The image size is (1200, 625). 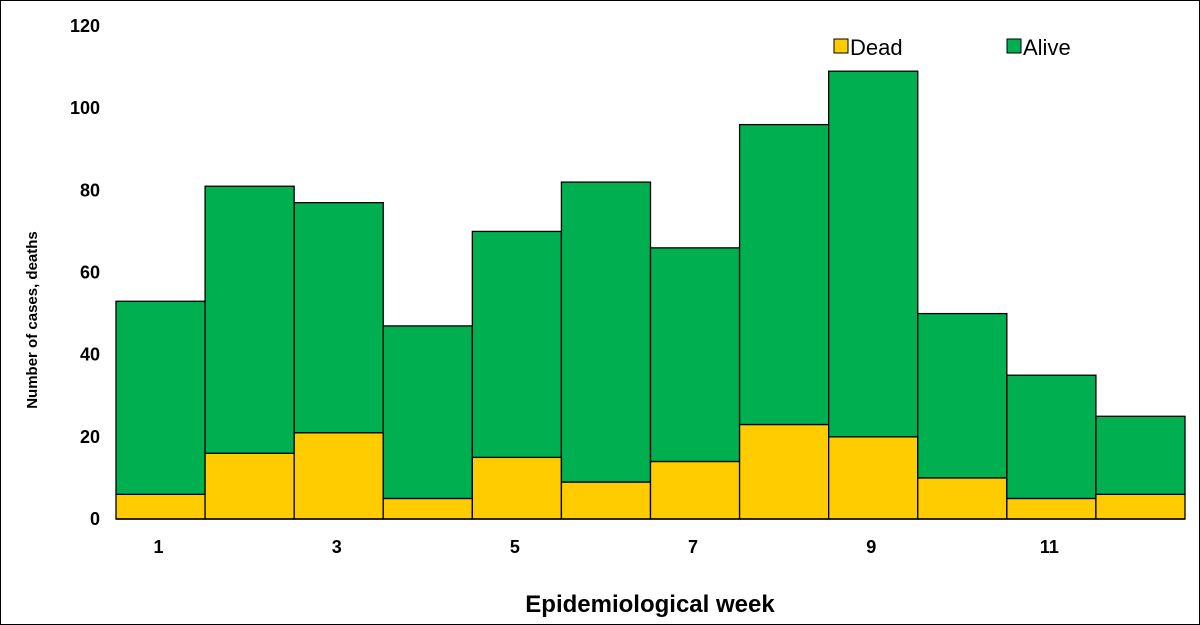 I want to click on y-tick-label: 0, so click(x=95, y=519).